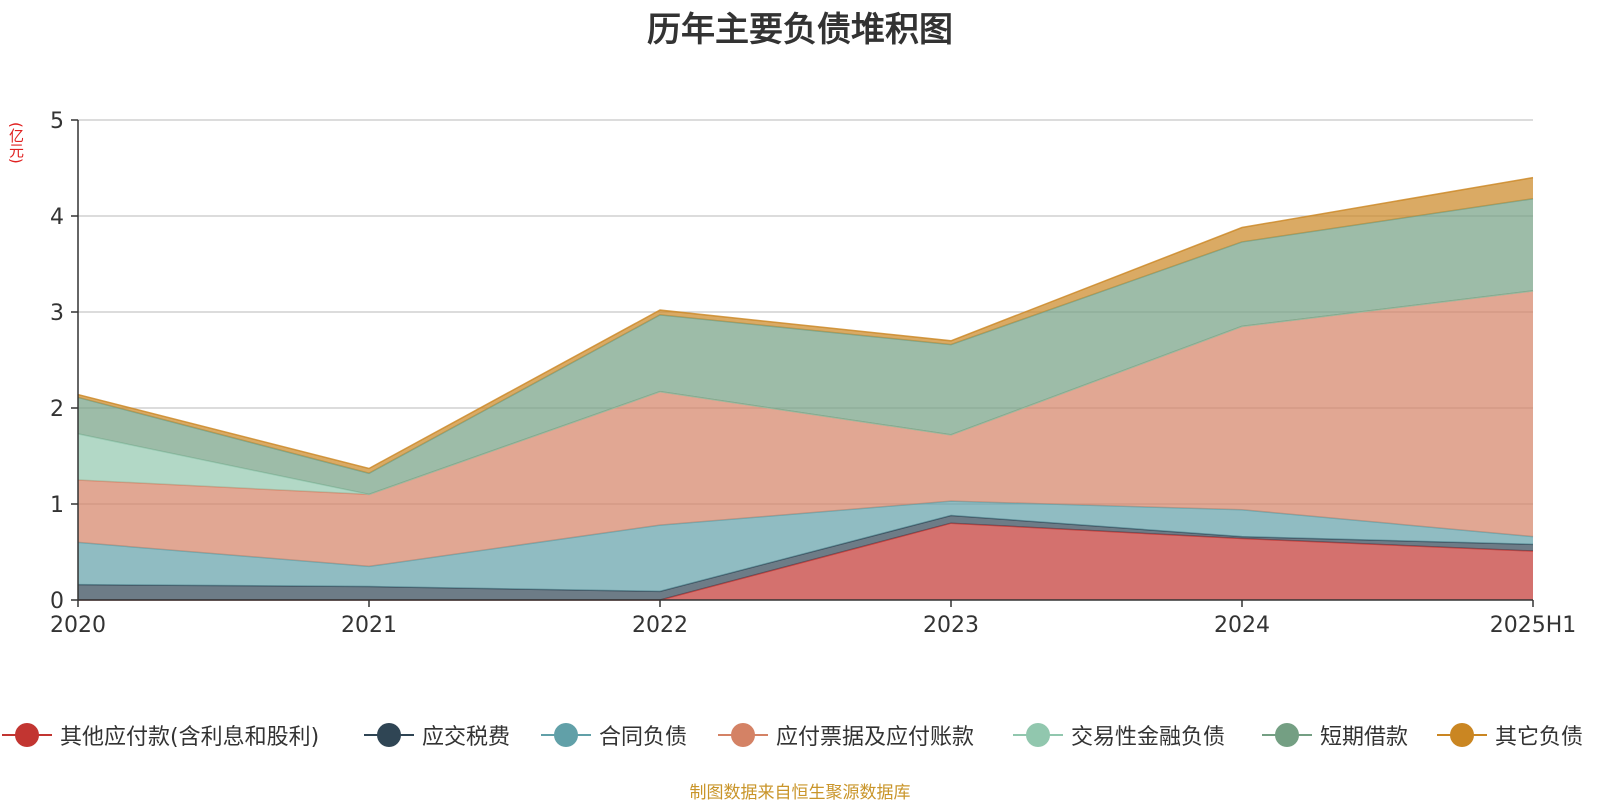 The height and width of the screenshot is (803, 1600). I want to click on legend-label: 短期借款, so click(1364, 737).